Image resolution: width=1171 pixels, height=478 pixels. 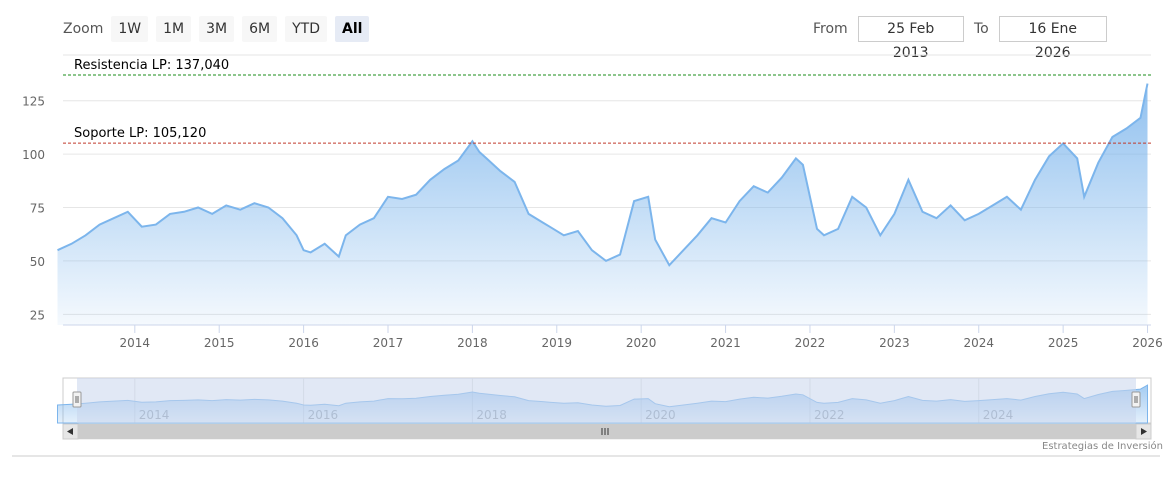 I want to click on resistance-label: Resistencia LP: 137,040, so click(x=151, y=65).